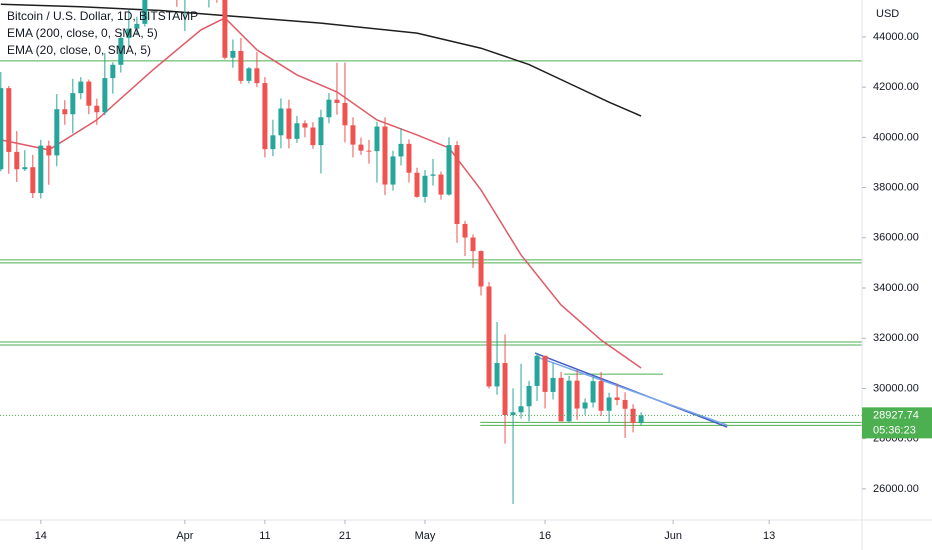 The height and width of the screenshot is (550, 932). Describe the element at coordinates (79, 50) in the screenshot. I see `legend-entry: EMA (20, close, 0, SMA, 5)` at that location.